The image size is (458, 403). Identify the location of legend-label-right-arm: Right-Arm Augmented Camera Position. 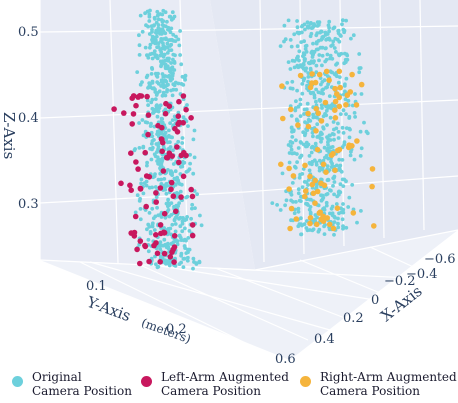
(388, 384).